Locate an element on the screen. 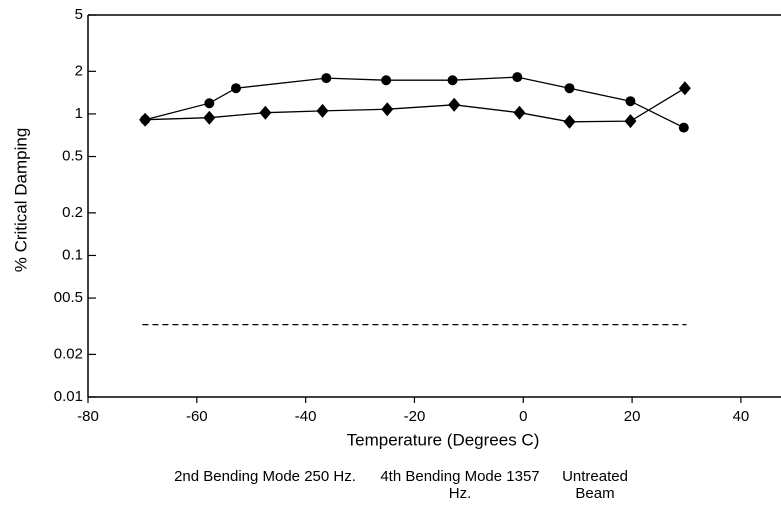  y-tick-label: 0.02 is located at coordinates (68, 353).